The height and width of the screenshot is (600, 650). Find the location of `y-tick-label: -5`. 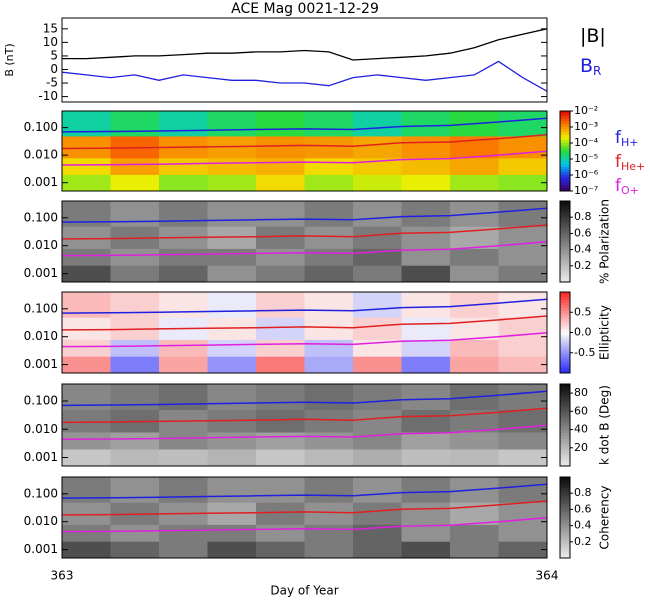

y-tick-label: -5 is located at coordinates (52, 83).